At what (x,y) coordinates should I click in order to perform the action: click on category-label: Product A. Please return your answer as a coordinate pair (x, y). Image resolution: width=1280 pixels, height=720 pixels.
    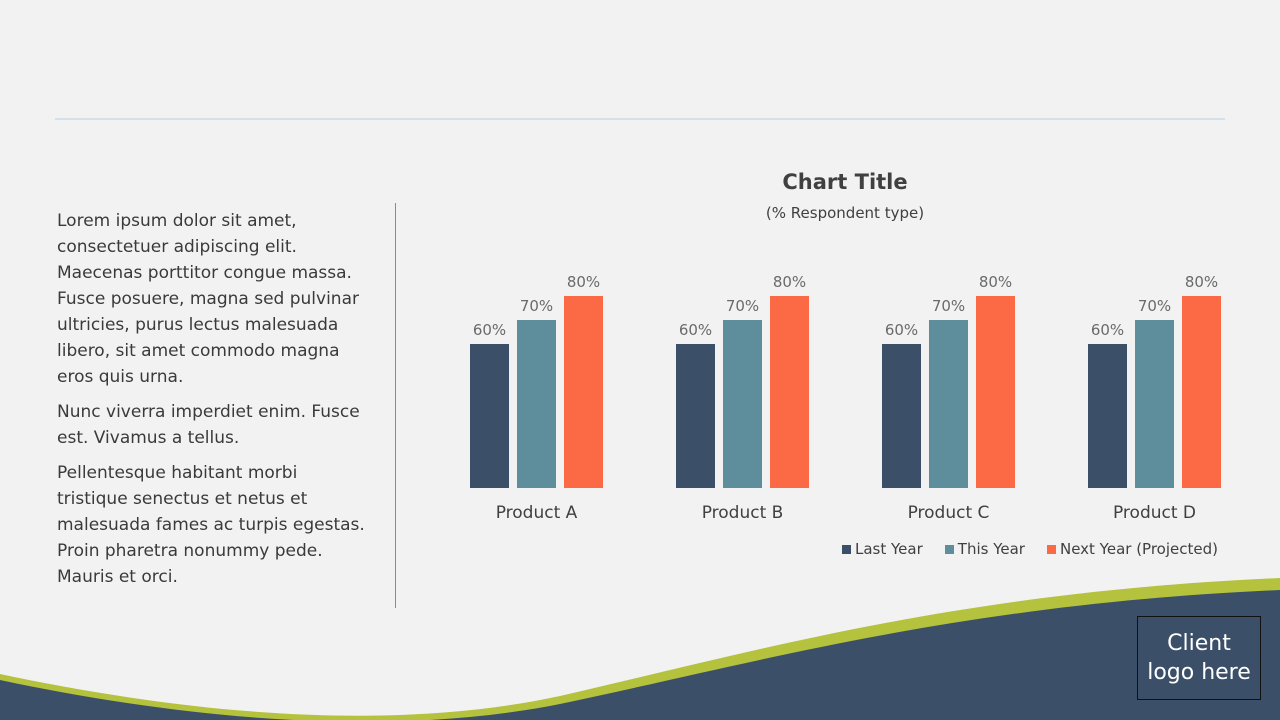
    Looking at the image, I should click on (537, 513).